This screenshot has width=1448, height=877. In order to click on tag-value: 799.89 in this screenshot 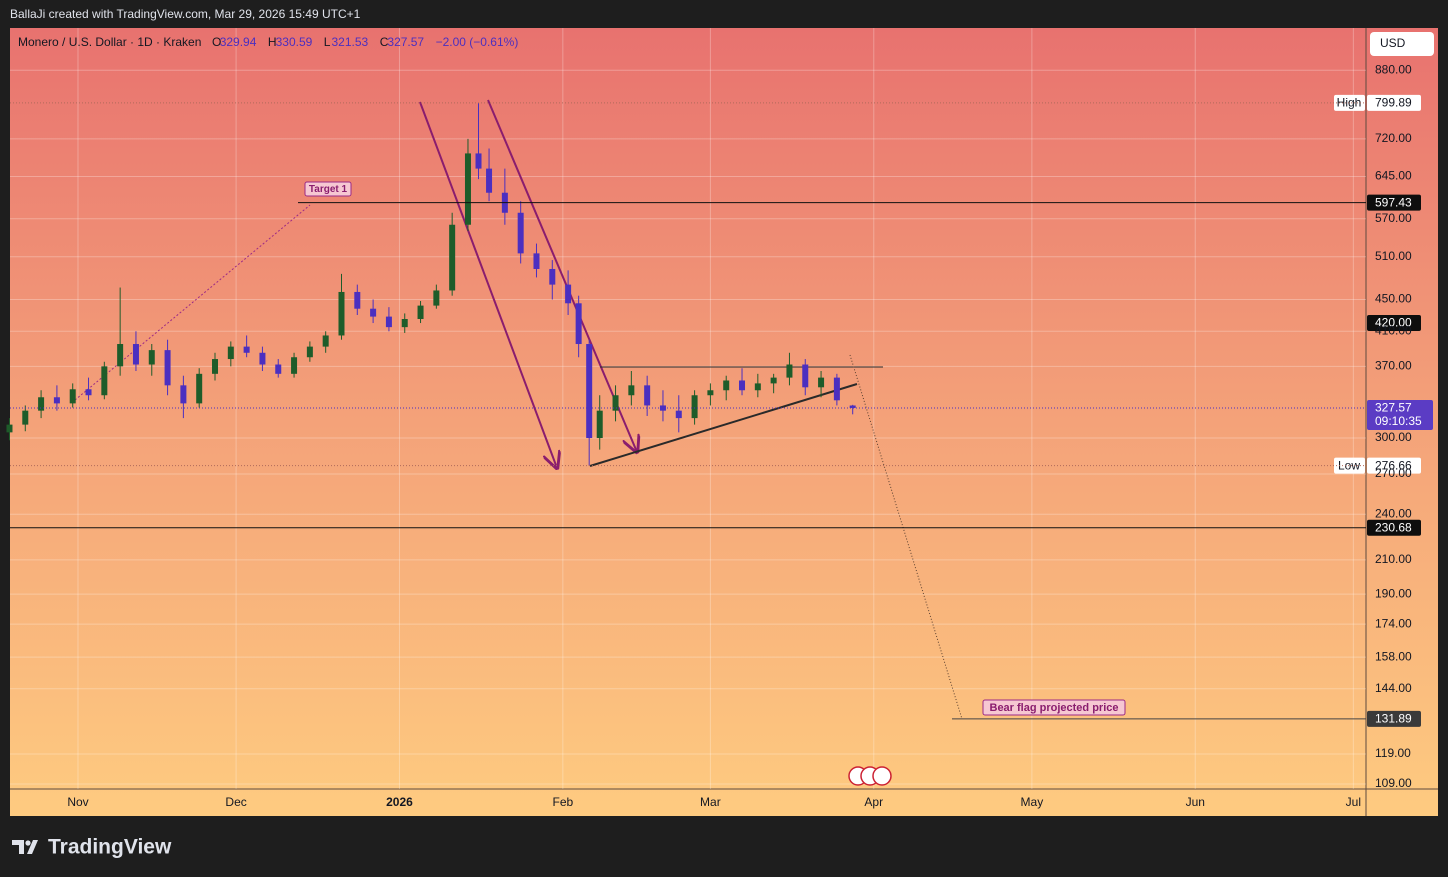, I will do `click(1393, 103)`.